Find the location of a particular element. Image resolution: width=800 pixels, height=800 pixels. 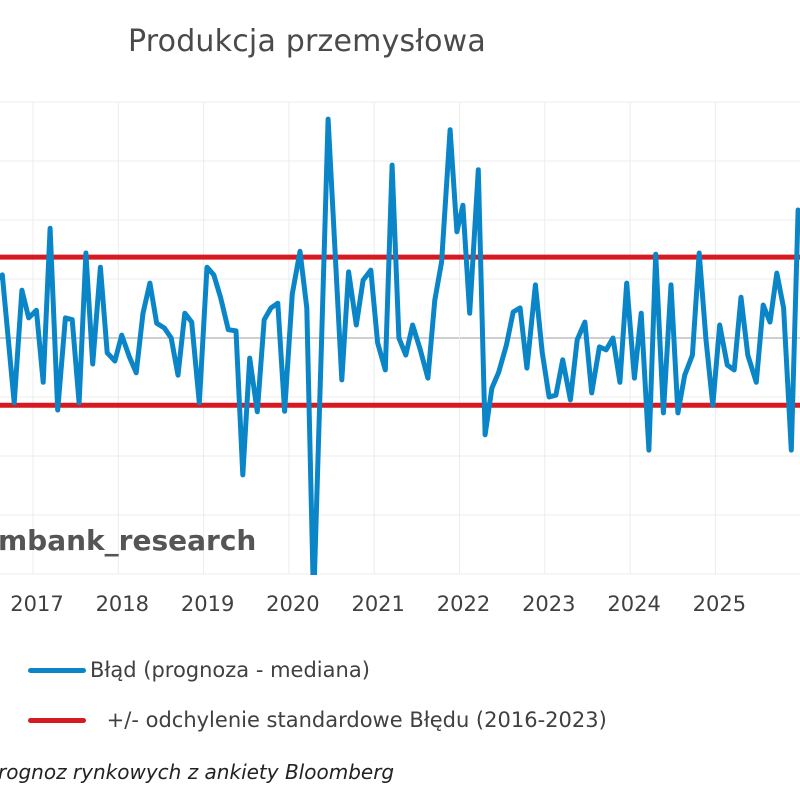

x-tick-label: 2023 is located at coordinates (549, 604).